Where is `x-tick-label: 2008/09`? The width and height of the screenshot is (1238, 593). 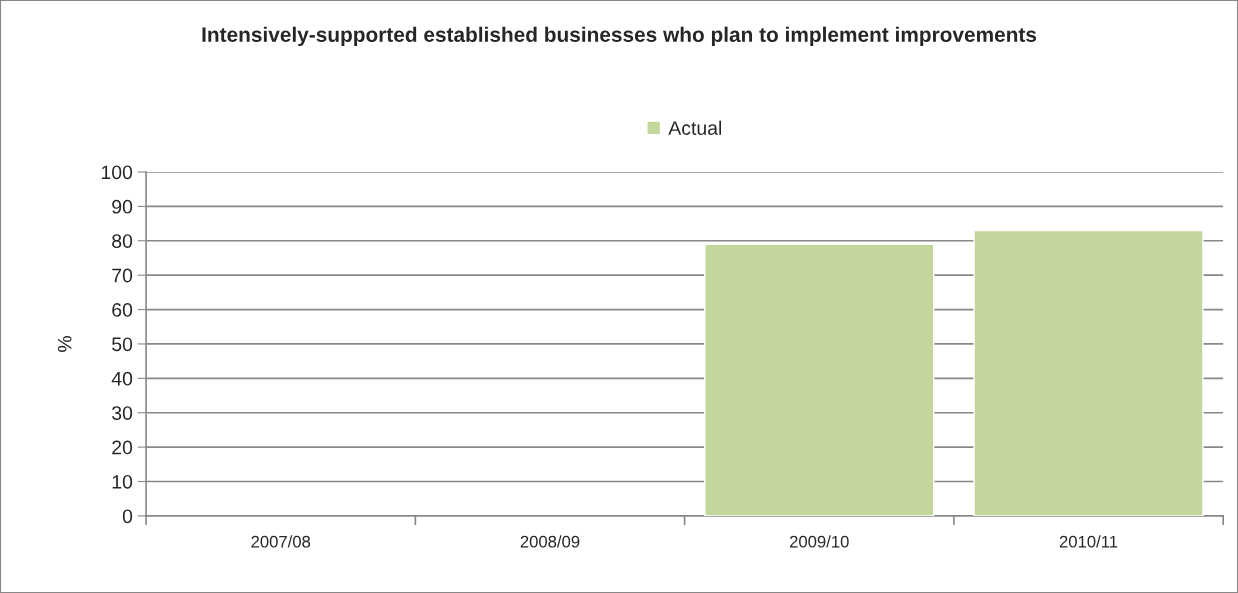 x-tick-label: 2008/09 is located at coordinates (550, 541).